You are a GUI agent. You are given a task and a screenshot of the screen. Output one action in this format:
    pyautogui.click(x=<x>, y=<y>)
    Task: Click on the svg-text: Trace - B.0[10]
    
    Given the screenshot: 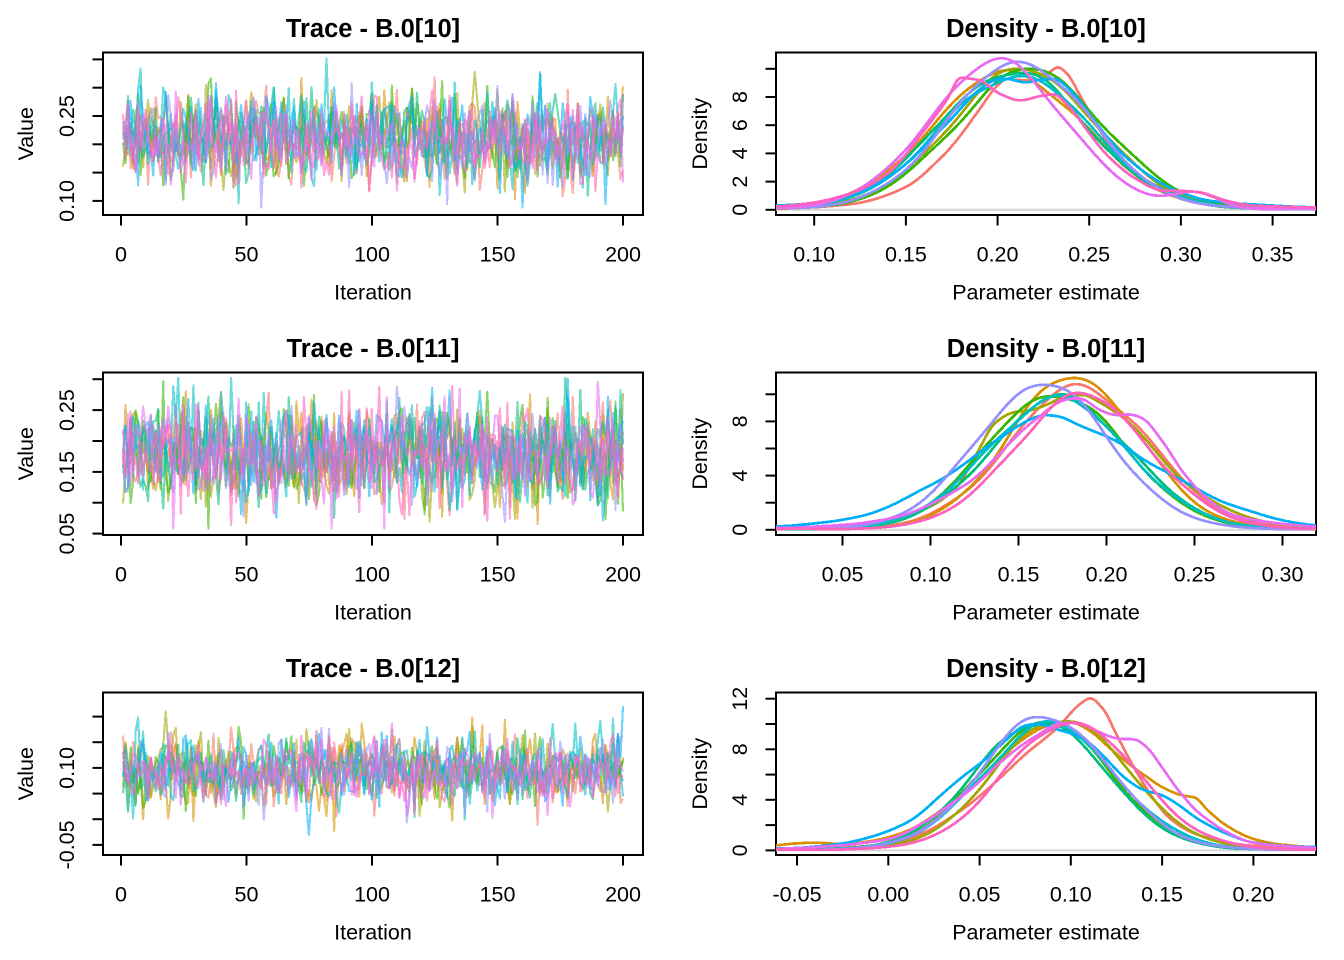 What is the action you would take?
    pyautogui.click(x=373, y=29)
    